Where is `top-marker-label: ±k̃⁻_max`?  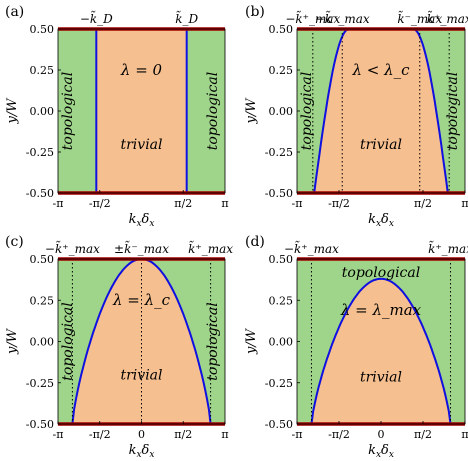 top-marker-label: ±k̃⁻_max is located at coordinates (141, 248).